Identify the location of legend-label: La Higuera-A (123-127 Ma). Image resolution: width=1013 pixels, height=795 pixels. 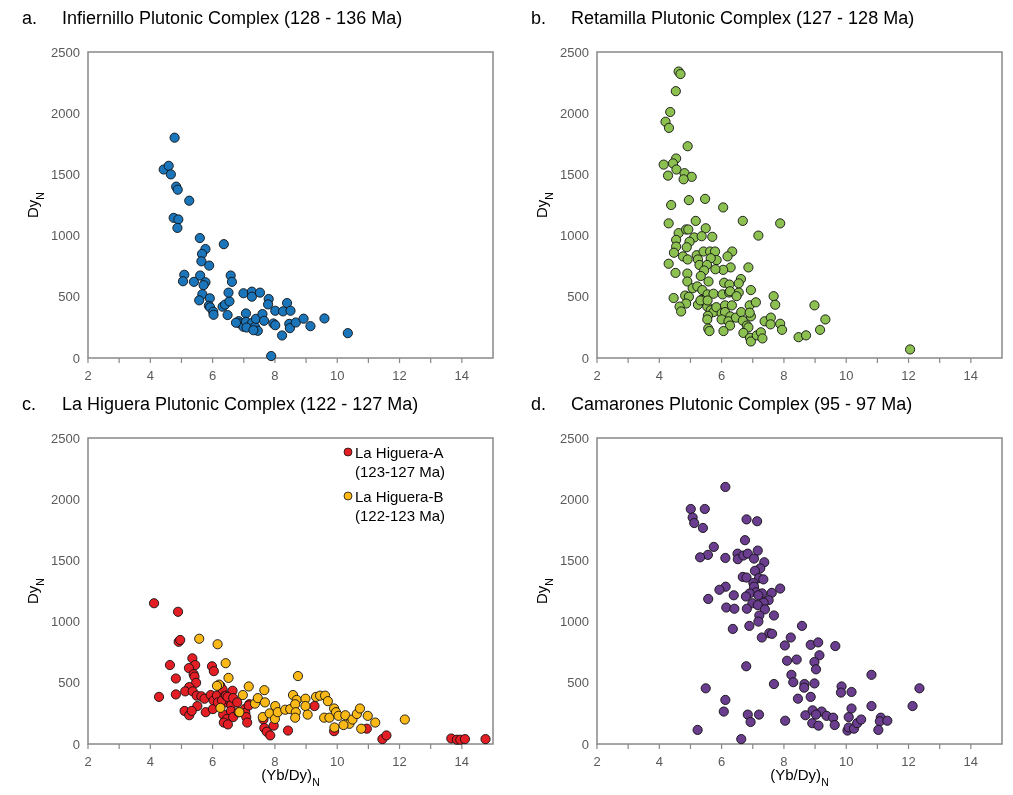
(400, 461).